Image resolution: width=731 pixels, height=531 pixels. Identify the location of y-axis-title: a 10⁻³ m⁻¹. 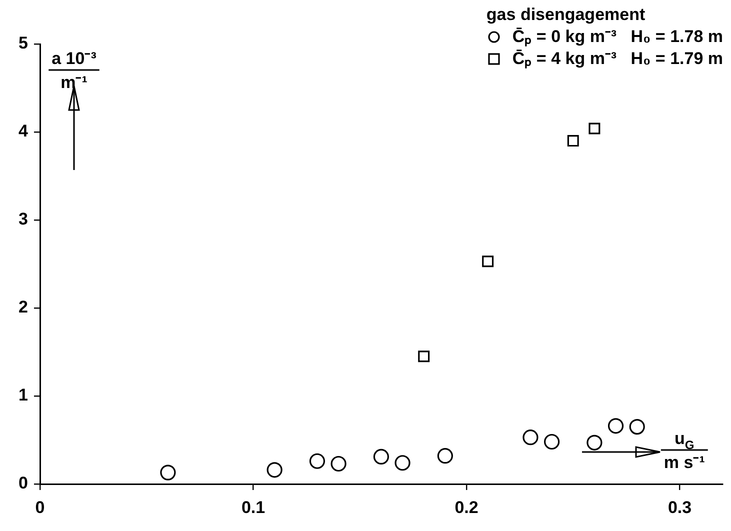
(74, 70).